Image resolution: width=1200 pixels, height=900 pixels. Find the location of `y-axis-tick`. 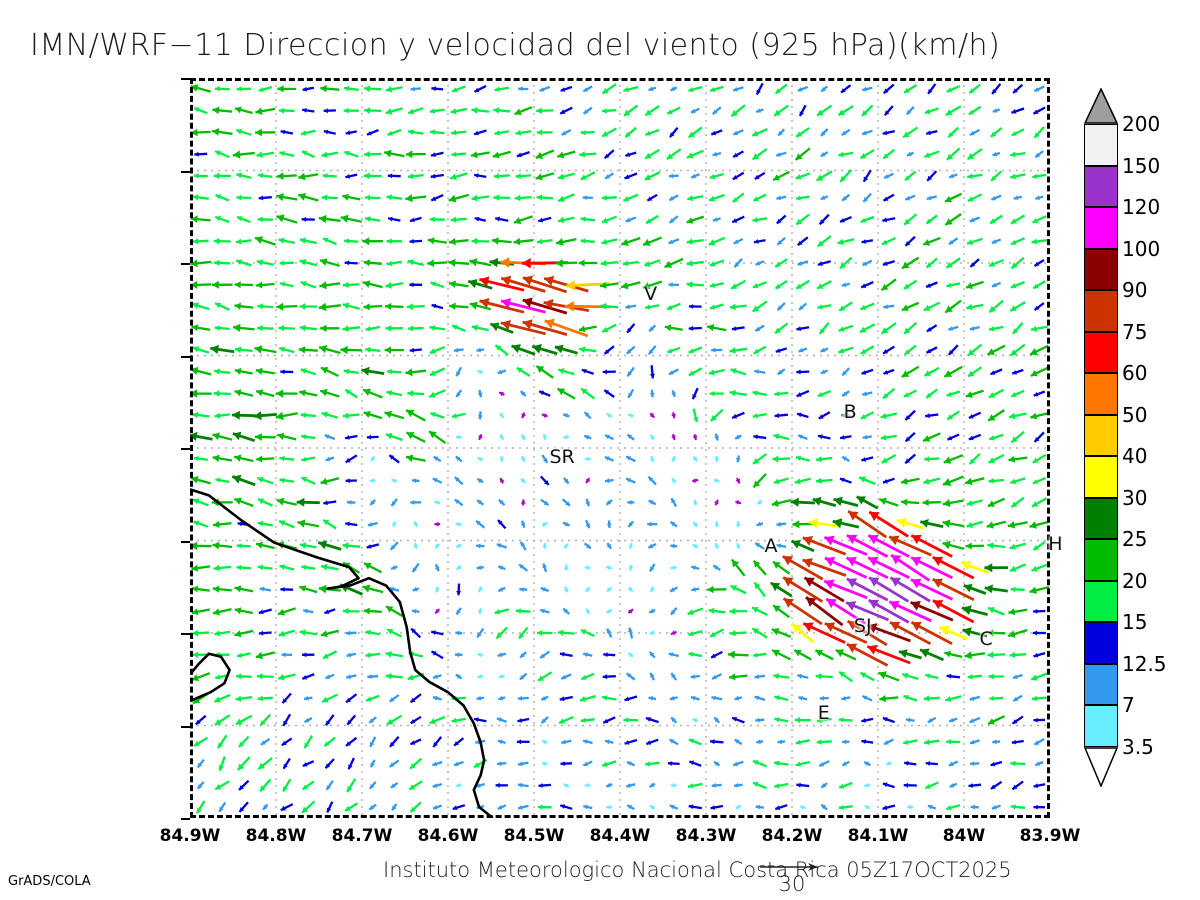

y-axis-tick is located at coordinates (185, 79).